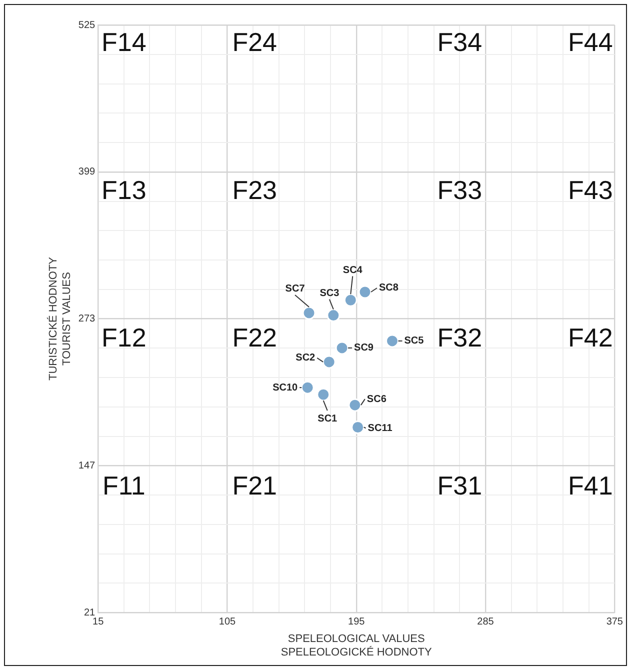 This screenshot has width=633, height=672. I want to click on y-tick-label: 525, so click(87, 25).